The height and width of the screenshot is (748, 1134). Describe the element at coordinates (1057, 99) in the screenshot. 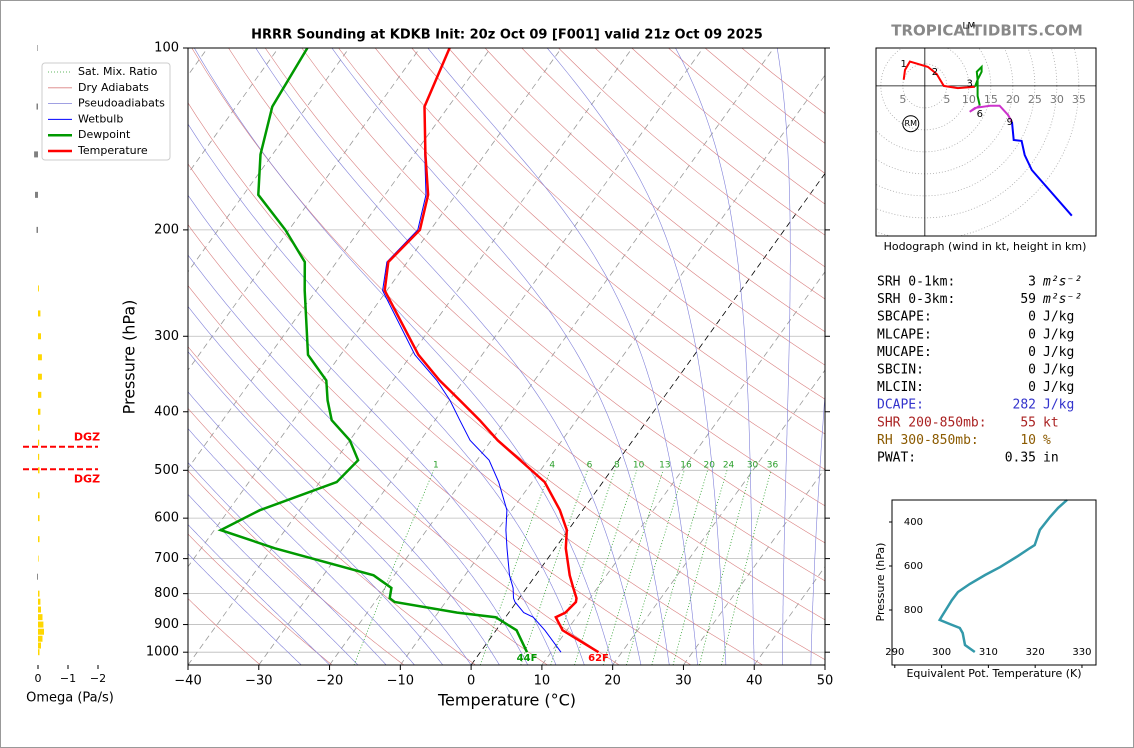

I see `hodo-ring-label: 30` at that location.